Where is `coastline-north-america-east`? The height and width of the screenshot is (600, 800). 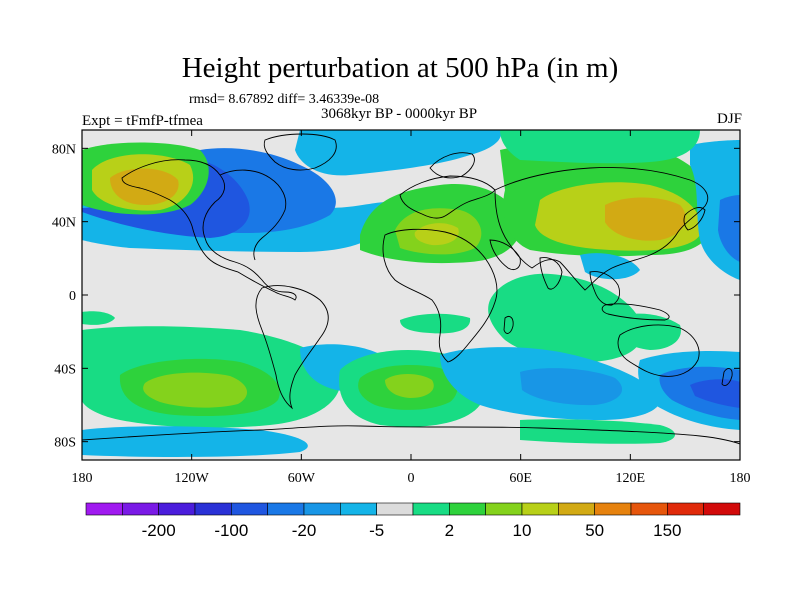
coastline-north-america-east is located at coordinates (253, 215).